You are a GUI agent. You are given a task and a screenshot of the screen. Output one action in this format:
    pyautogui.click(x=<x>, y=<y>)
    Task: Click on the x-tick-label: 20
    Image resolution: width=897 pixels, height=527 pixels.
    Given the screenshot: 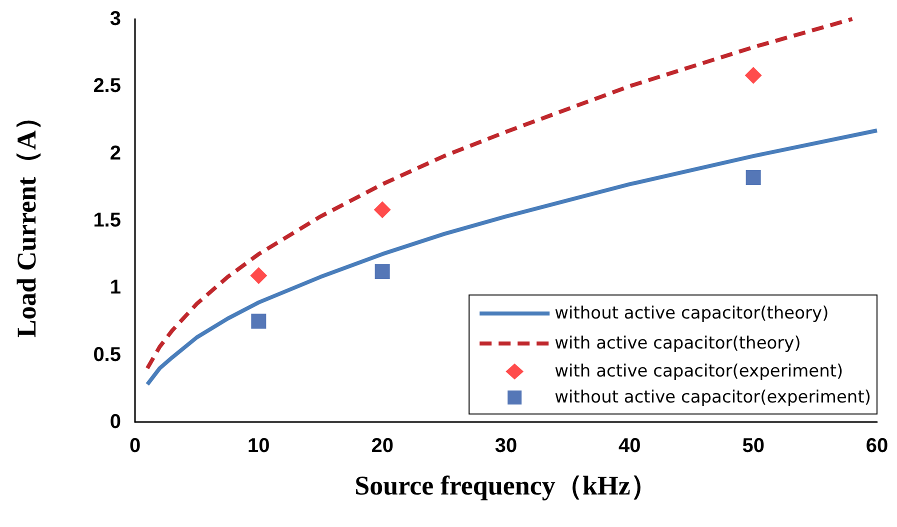 What is the action you would take?
    pyautogui.click(x=382, y=446)
    